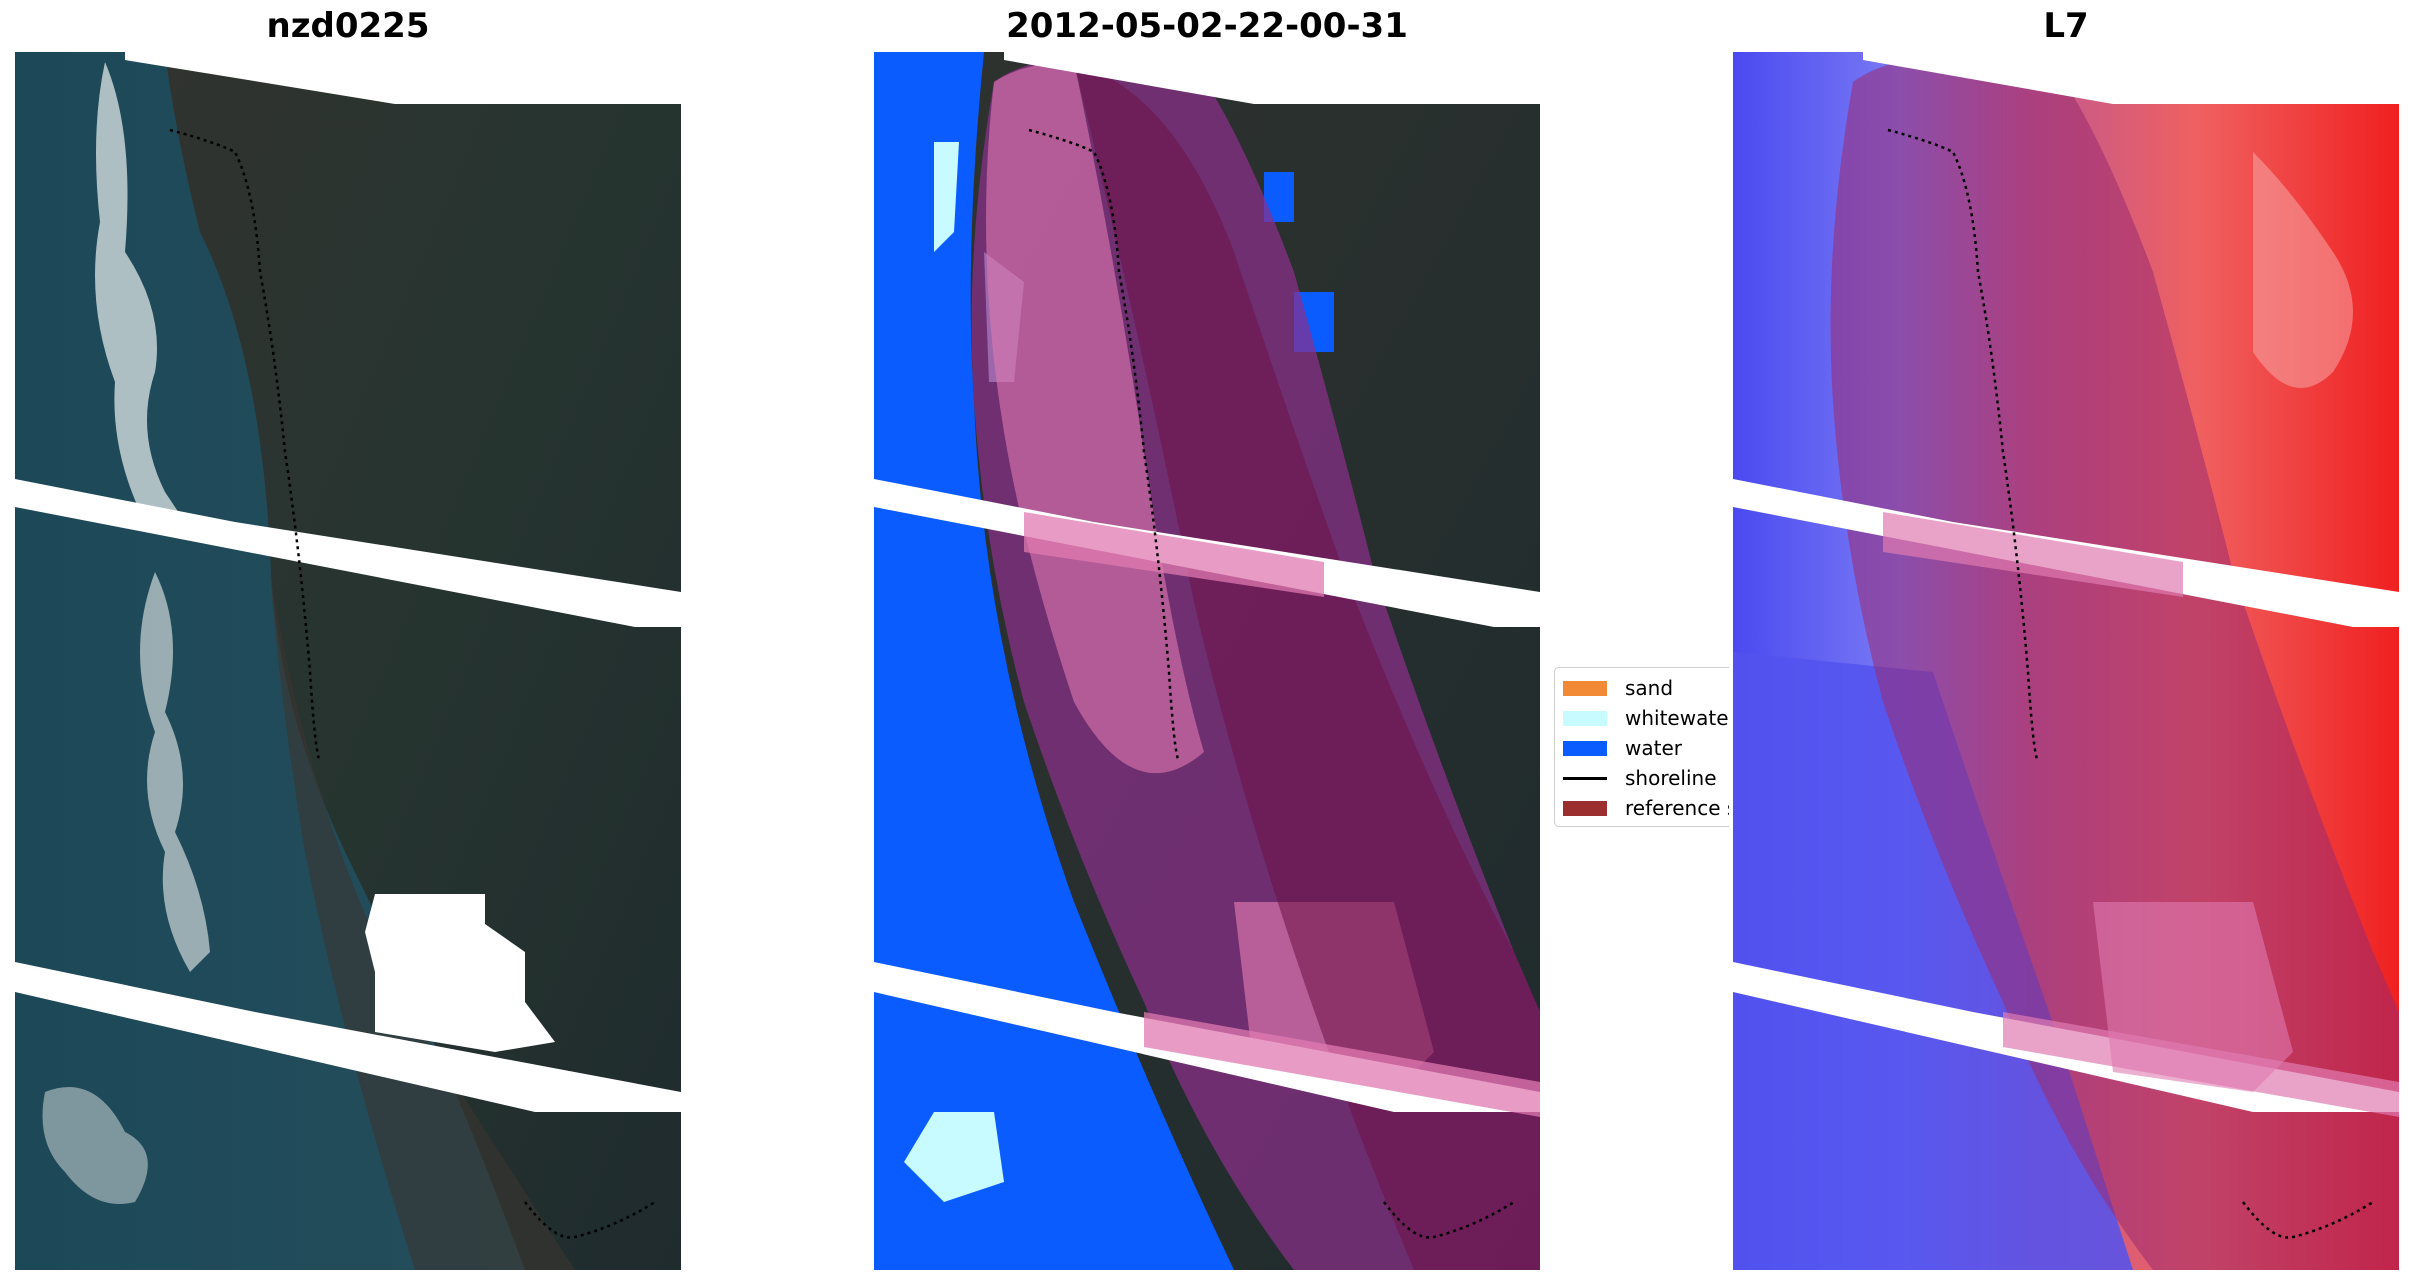 The image size is (2415, 1283). What do you see at coordinates (1585, 778) in the screenshot?
I see `shoreline-line` at bounding box center [1585, 778].